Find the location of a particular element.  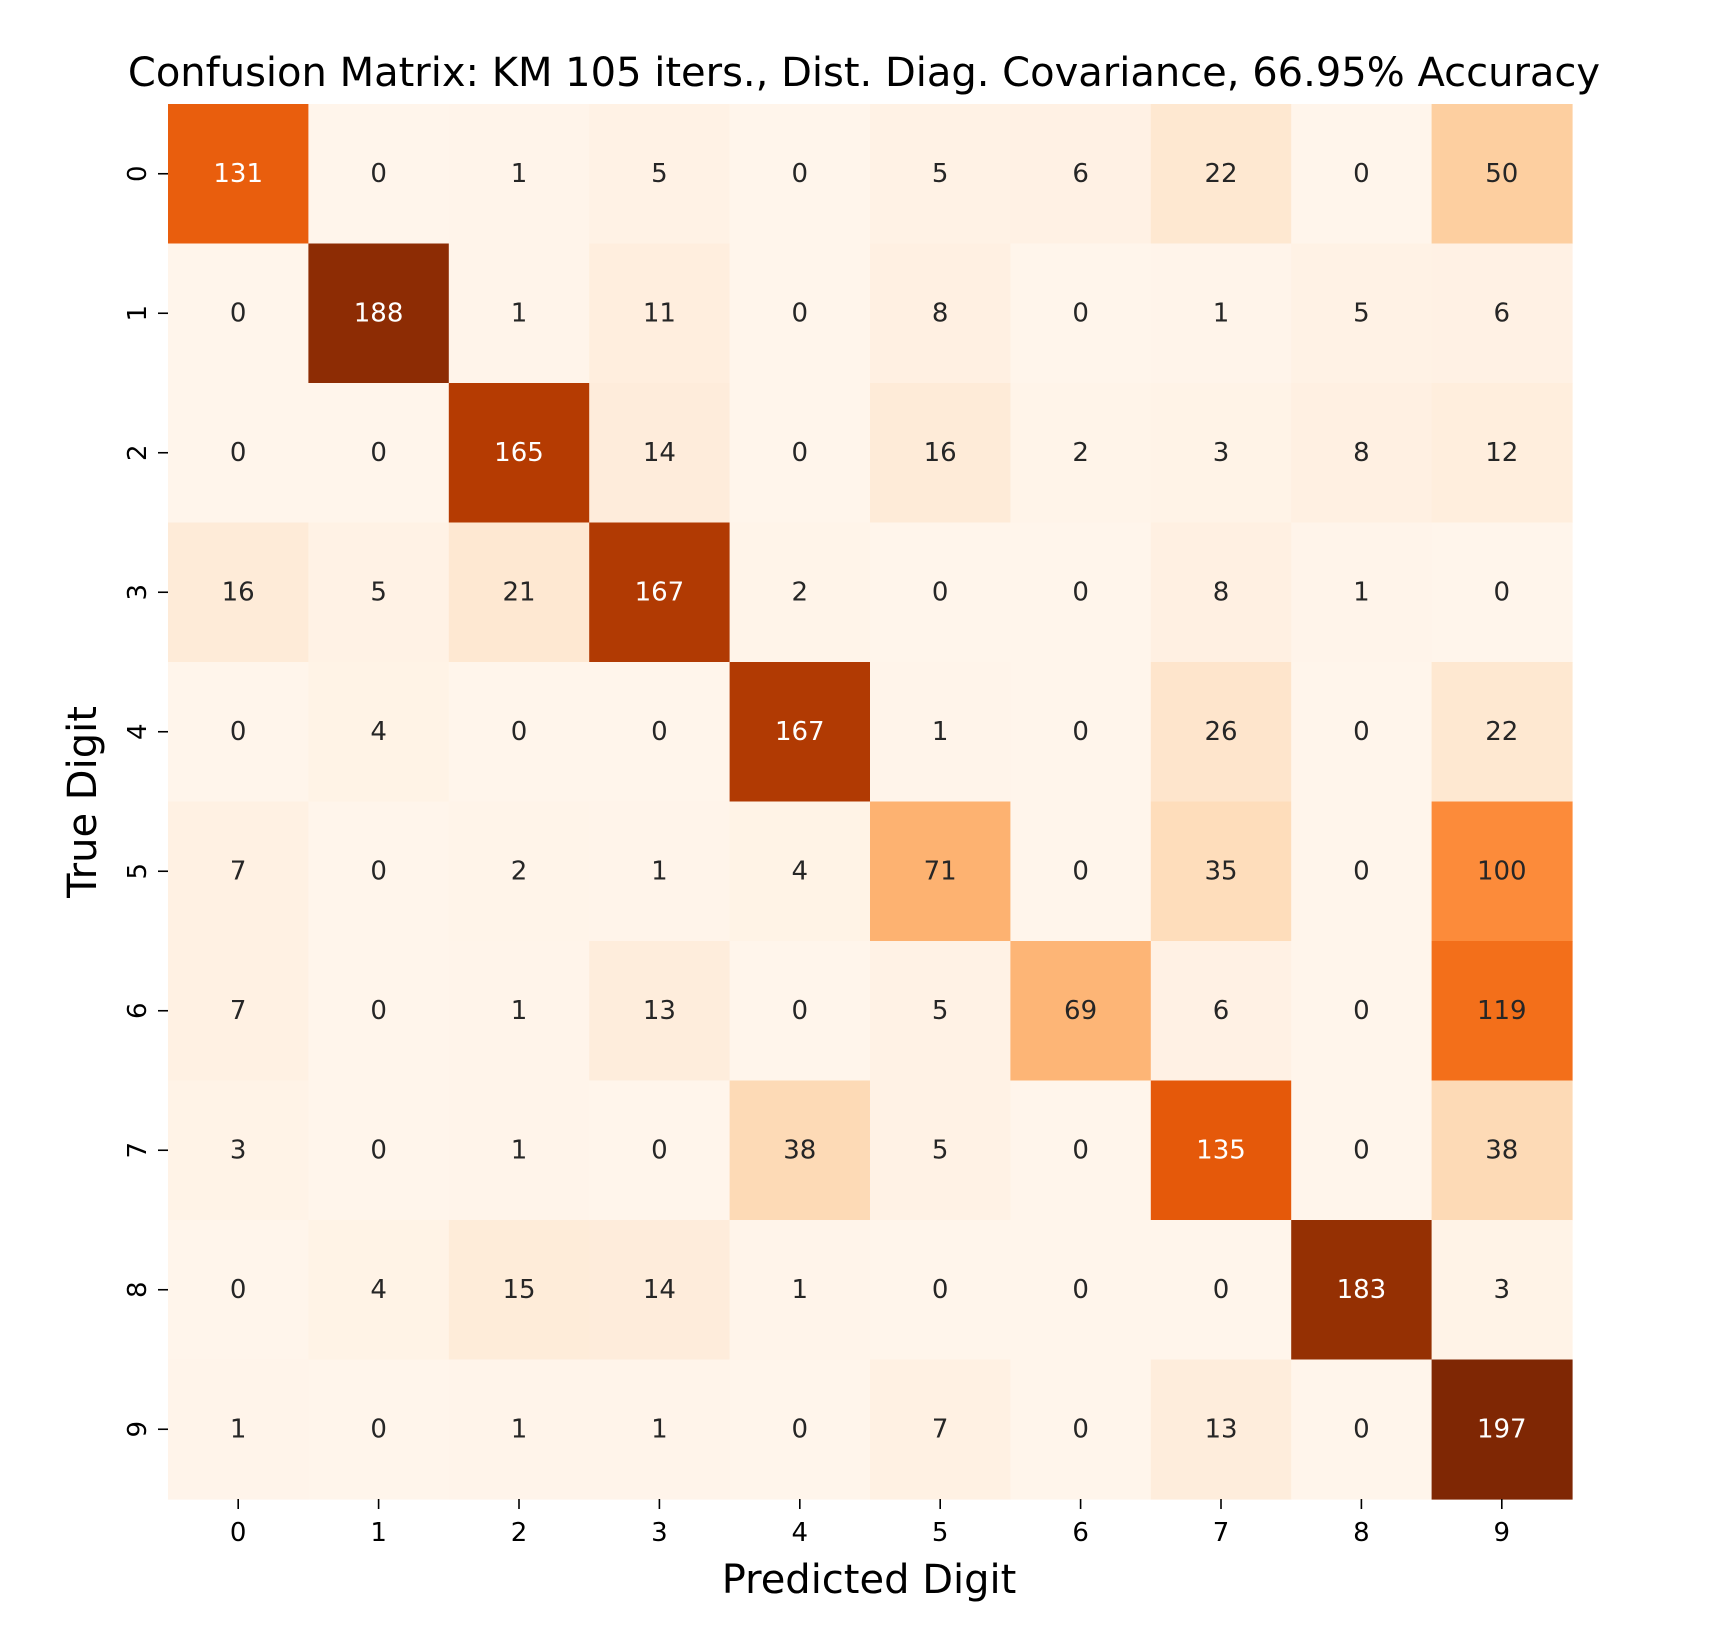

heatmap-cell-r9-c8 is located at coordinates (1362, 1429).